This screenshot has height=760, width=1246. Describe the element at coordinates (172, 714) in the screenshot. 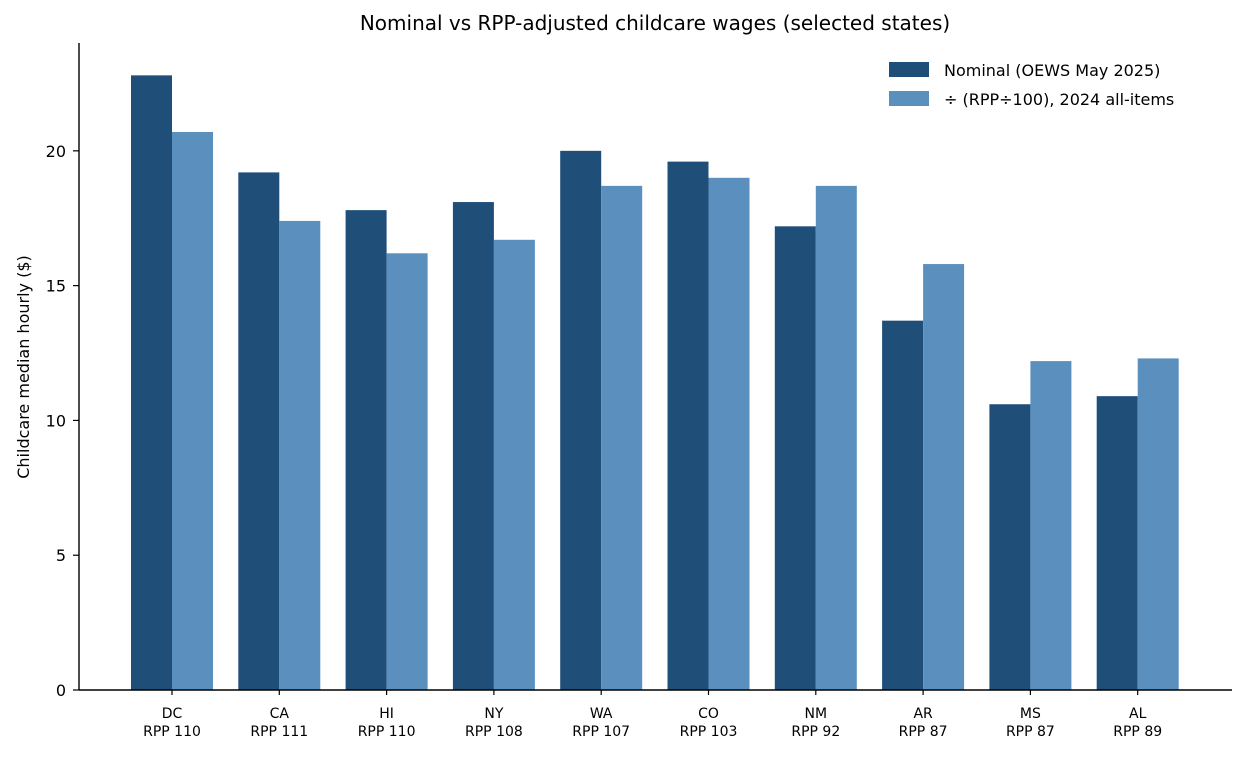

I see `x-tick-label: DC` at that location.